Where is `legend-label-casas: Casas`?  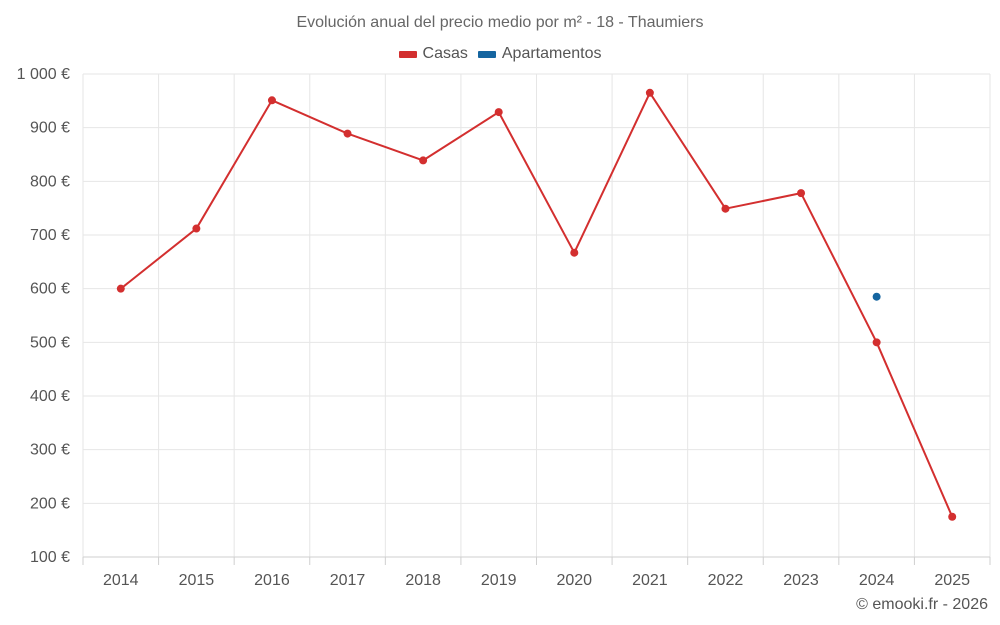 legend-label-casas: Casas is located at coordinates (445, 53).